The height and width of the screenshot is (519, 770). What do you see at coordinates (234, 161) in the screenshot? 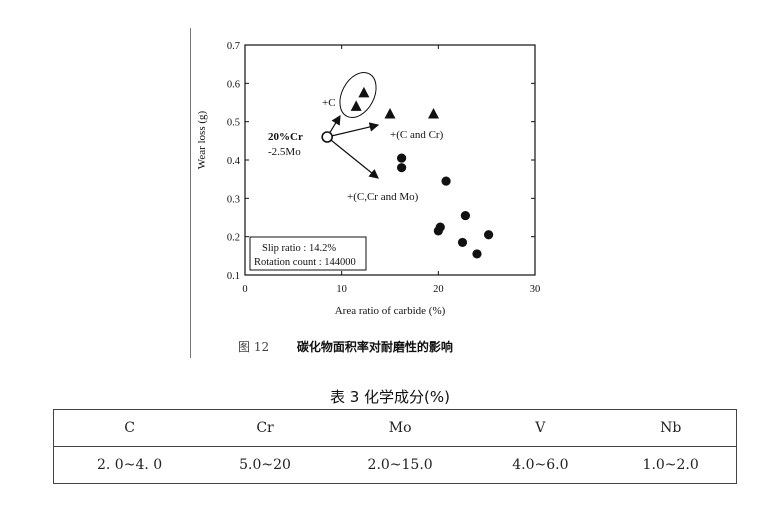
I see `y-tick-label: 0.4` at bounding box center [234, 161].